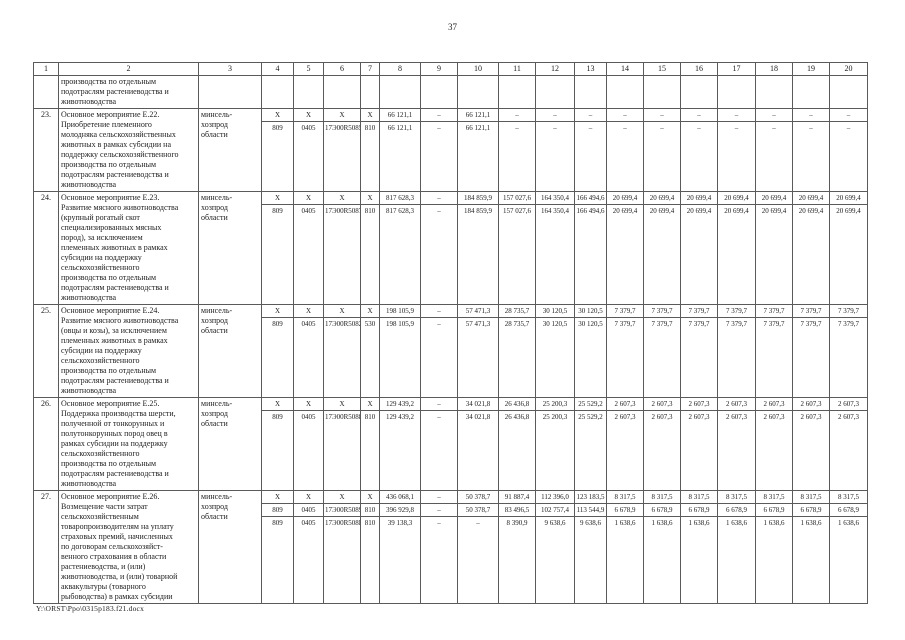 This screenshot has height=640, width=905. Describe the element at coordinates (128, 69) in the screenshot. I see `column-header: 2` at that location.